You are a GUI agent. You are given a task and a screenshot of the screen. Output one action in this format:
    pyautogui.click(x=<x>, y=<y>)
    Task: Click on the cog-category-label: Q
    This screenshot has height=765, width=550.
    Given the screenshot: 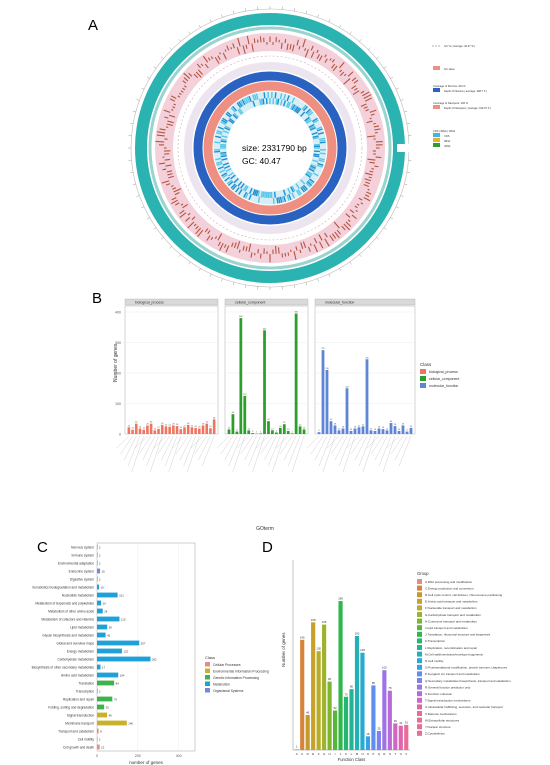 What is the action you would take?
    pyautogui.click(x=379, y=754)
    